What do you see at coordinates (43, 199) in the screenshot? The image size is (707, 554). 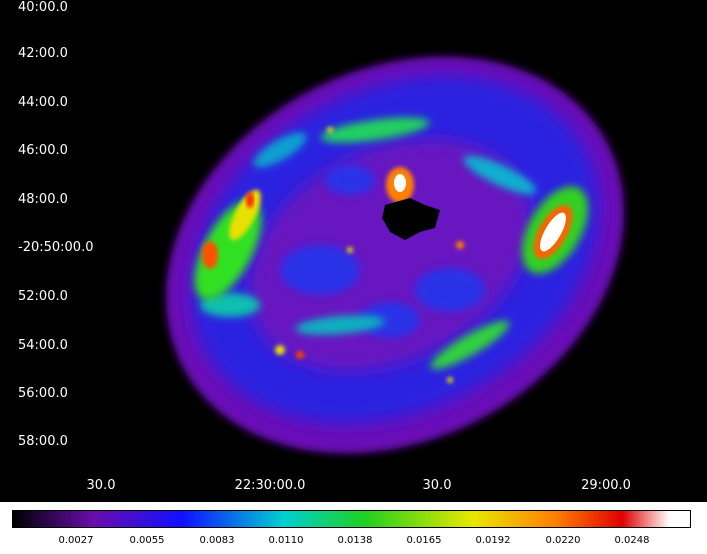 I see `dec-tick-label: 48:00.0` at bounding box center [43, 199].